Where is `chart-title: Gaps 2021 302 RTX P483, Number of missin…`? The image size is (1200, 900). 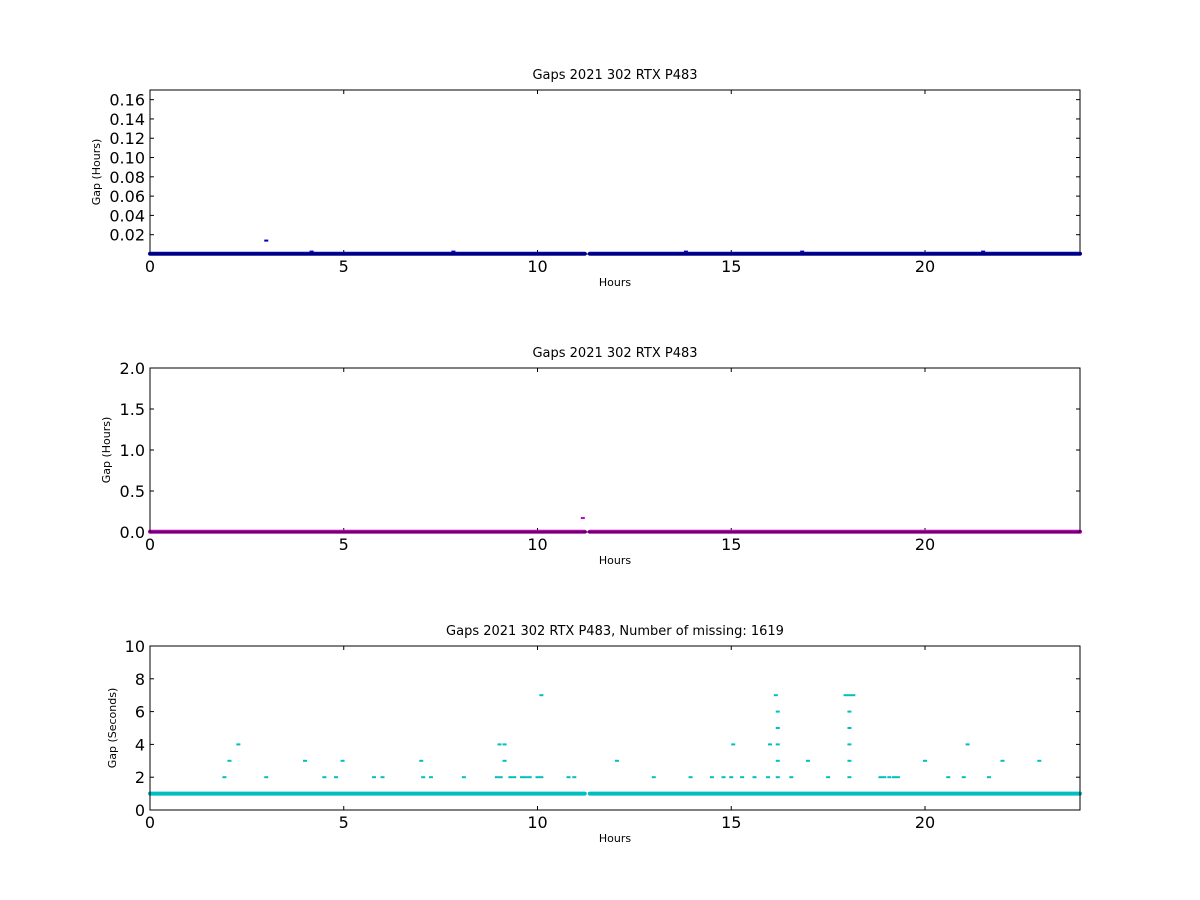
chart-title: Gaps 2021 302 RTX P483, Number of missin… is located at coordinates (615, 631).